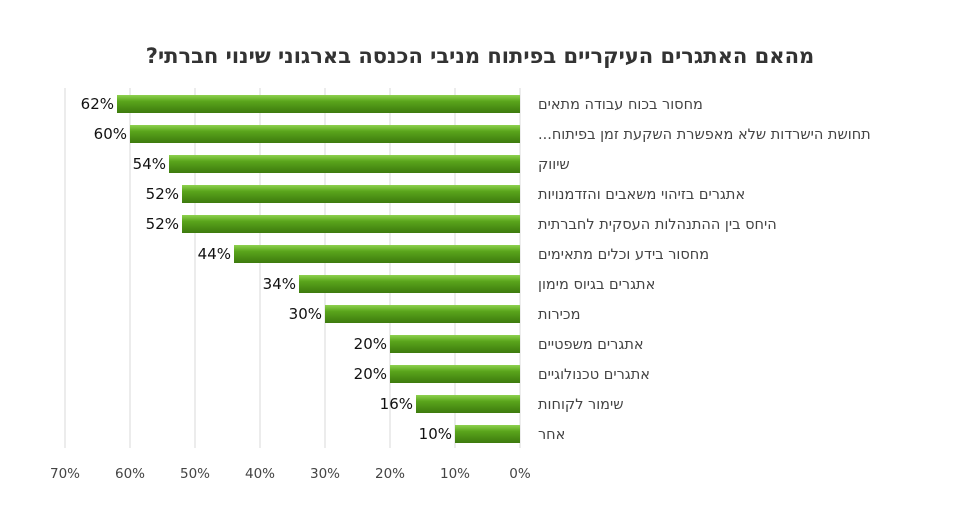  I want to click on x-tick-label: 60%, so click(130, 474).